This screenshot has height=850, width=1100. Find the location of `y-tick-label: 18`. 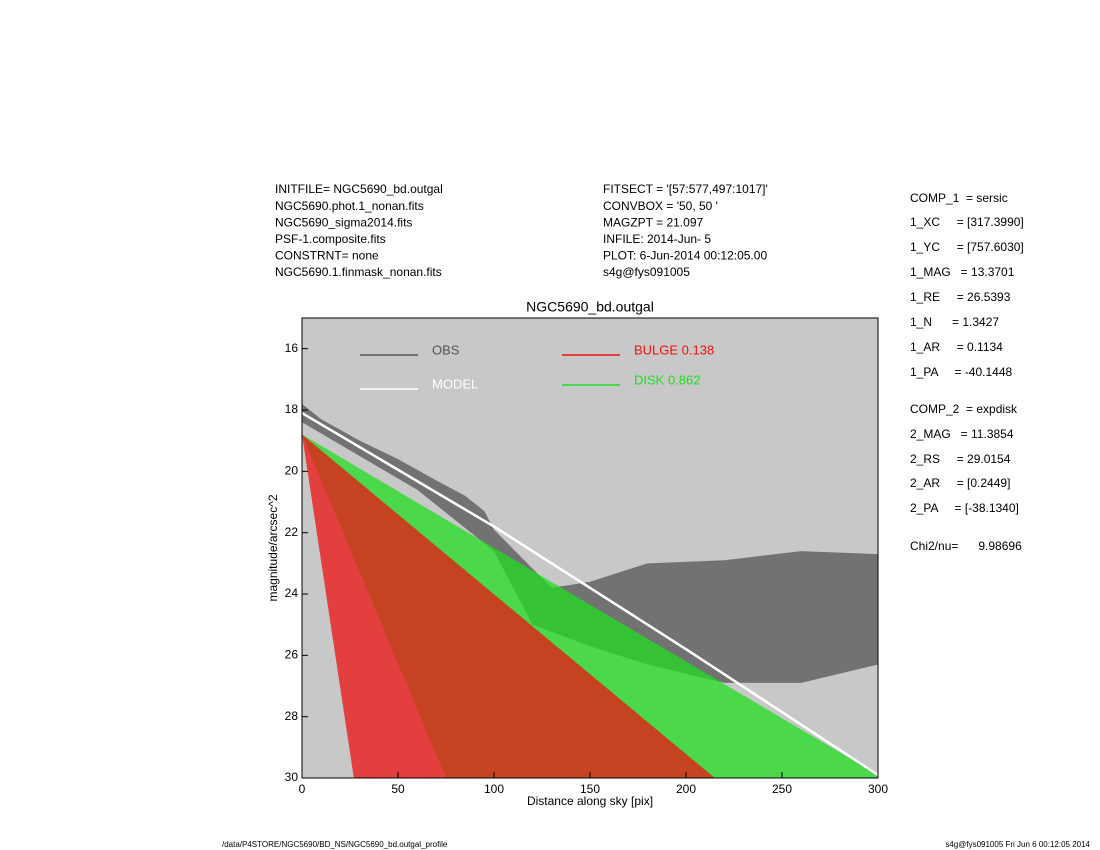

y-tick-label: 18 is located at coordinates (292, 409).